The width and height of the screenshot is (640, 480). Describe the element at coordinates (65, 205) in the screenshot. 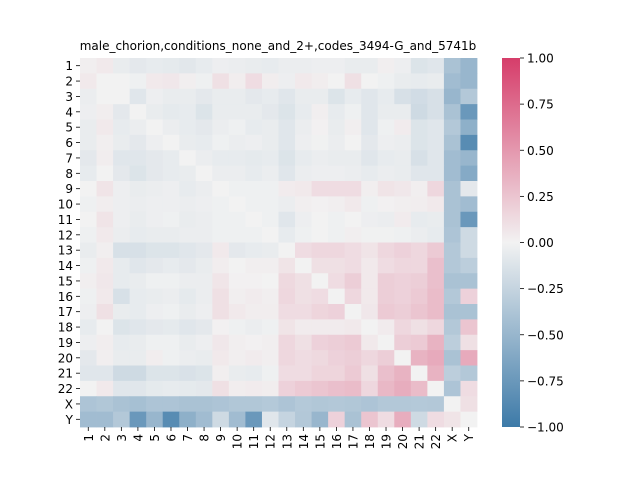

I see `y-tick-label: 10` at that location.